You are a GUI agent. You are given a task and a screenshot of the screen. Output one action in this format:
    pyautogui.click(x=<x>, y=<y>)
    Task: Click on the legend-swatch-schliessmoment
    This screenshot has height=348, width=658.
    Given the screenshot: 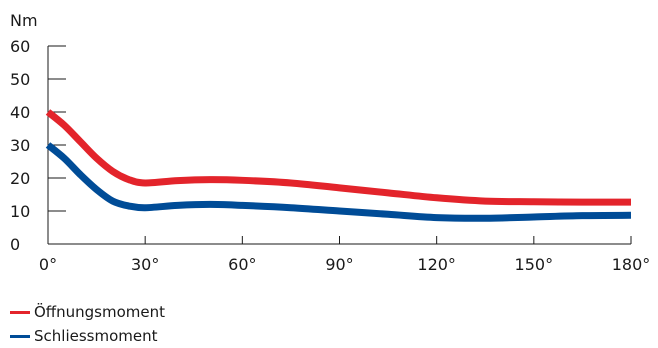 What is the action you would take?
    pyautogui.click(x=20, y=336)
    